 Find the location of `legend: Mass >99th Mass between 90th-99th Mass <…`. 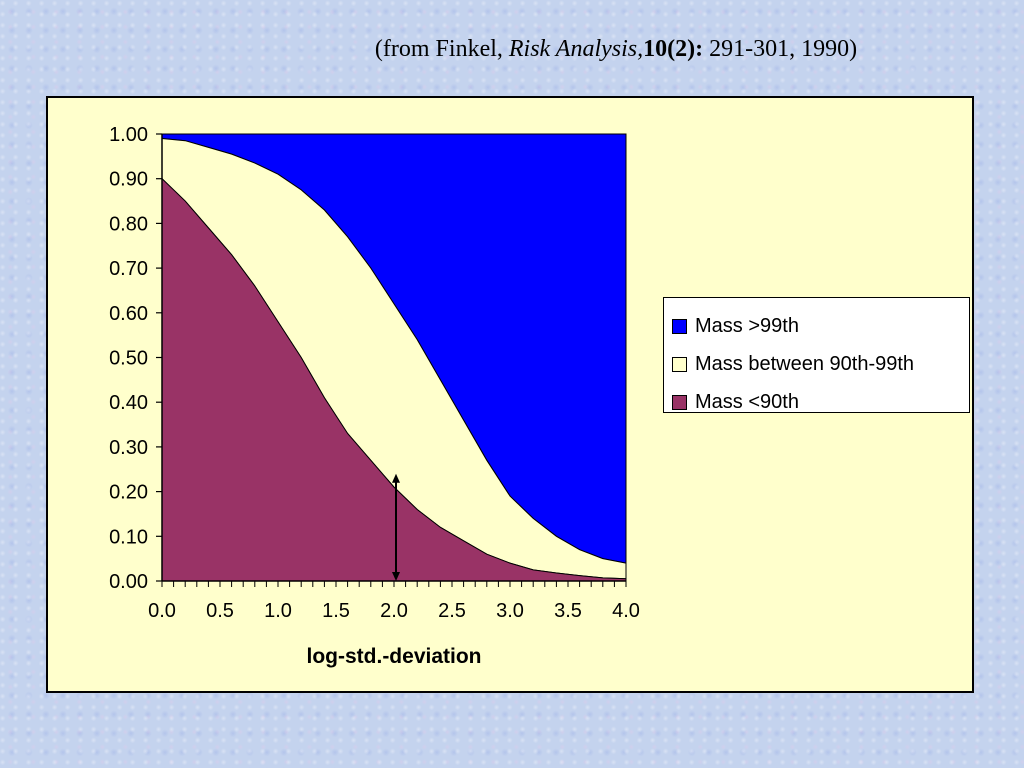

legend: Mass >99th Mass between 90th-99th Mass <… is located at coordinates (816, 355).